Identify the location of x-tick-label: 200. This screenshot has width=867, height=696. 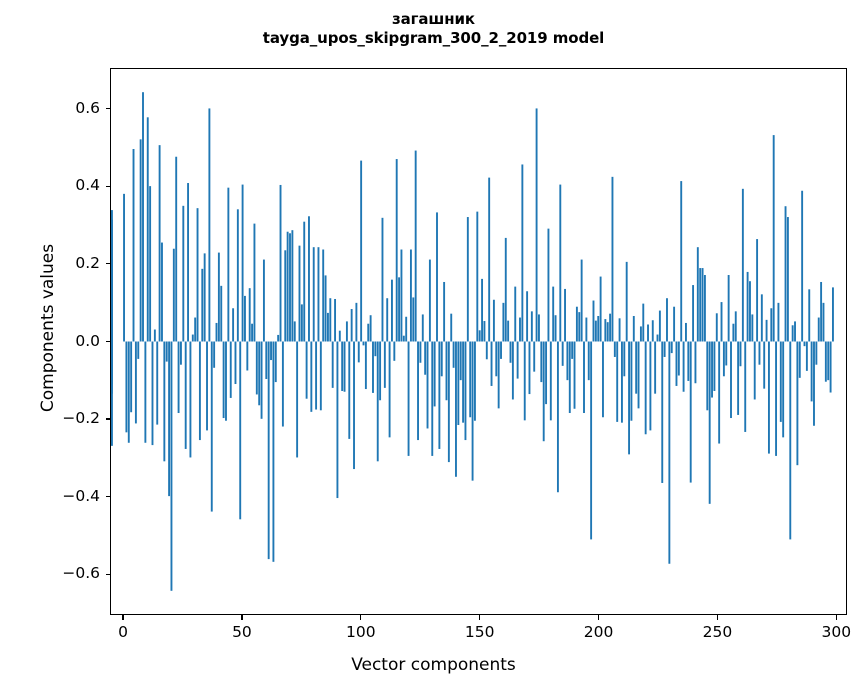
(598, 632).